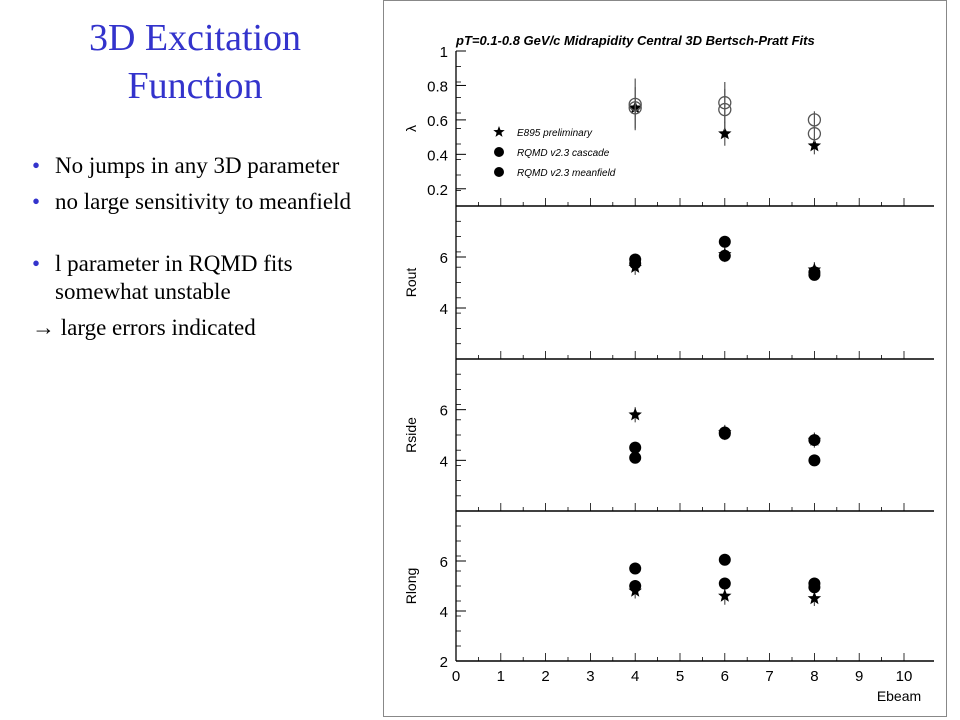 The width and height of the screenshot is (960, 720). I want to click on x-tick-label: 6, so click(725, 676).